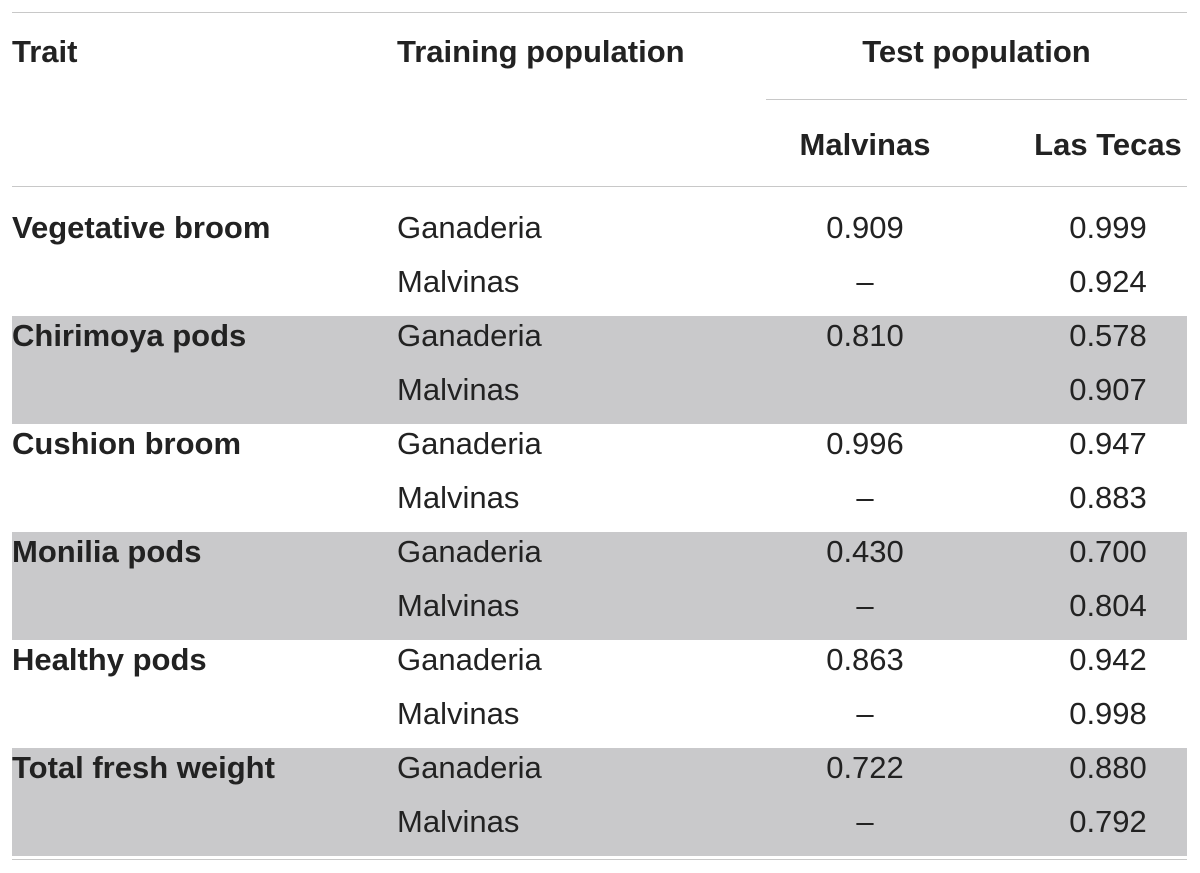 This screenshot has width=1200, height=873. What do you see at coordinates (976, 51) in the screenshot?
I see `header-test-population: Test population` at bounding box center [976, 51].